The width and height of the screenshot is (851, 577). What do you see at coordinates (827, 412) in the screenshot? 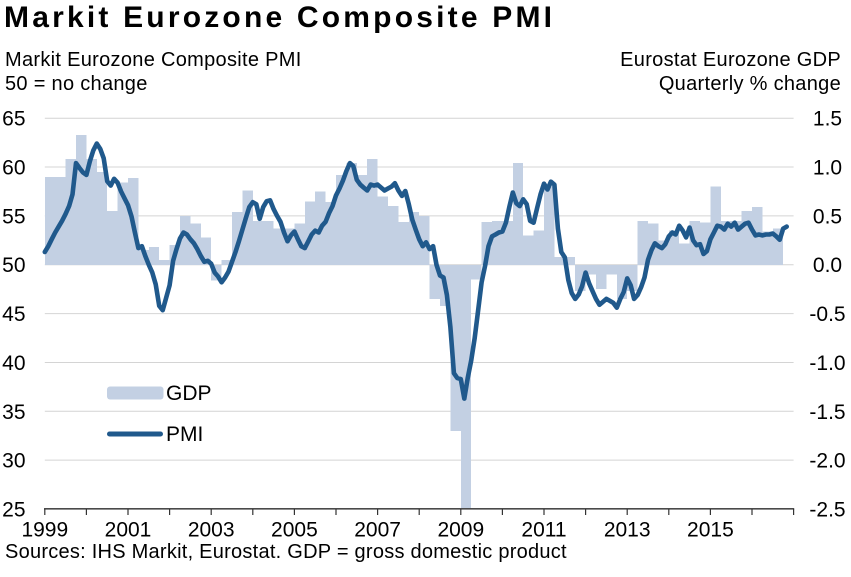
I see `svg-text: -1.5` at bounding box center [827, 412].